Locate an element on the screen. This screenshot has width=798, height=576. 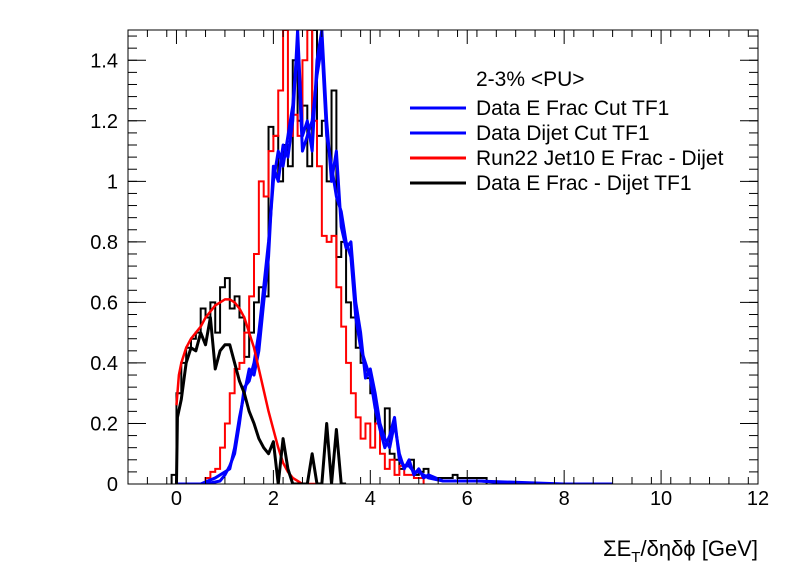
x-tick-label: 0 is located at coordinates (176, 499).